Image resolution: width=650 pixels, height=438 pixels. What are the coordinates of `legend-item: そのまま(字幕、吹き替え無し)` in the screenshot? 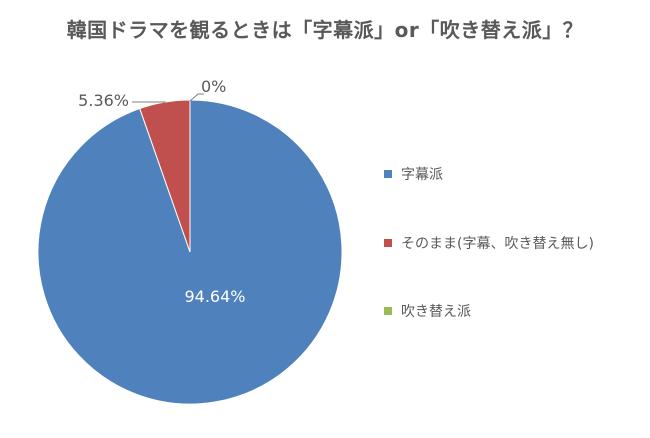 It's located at (489, 243).